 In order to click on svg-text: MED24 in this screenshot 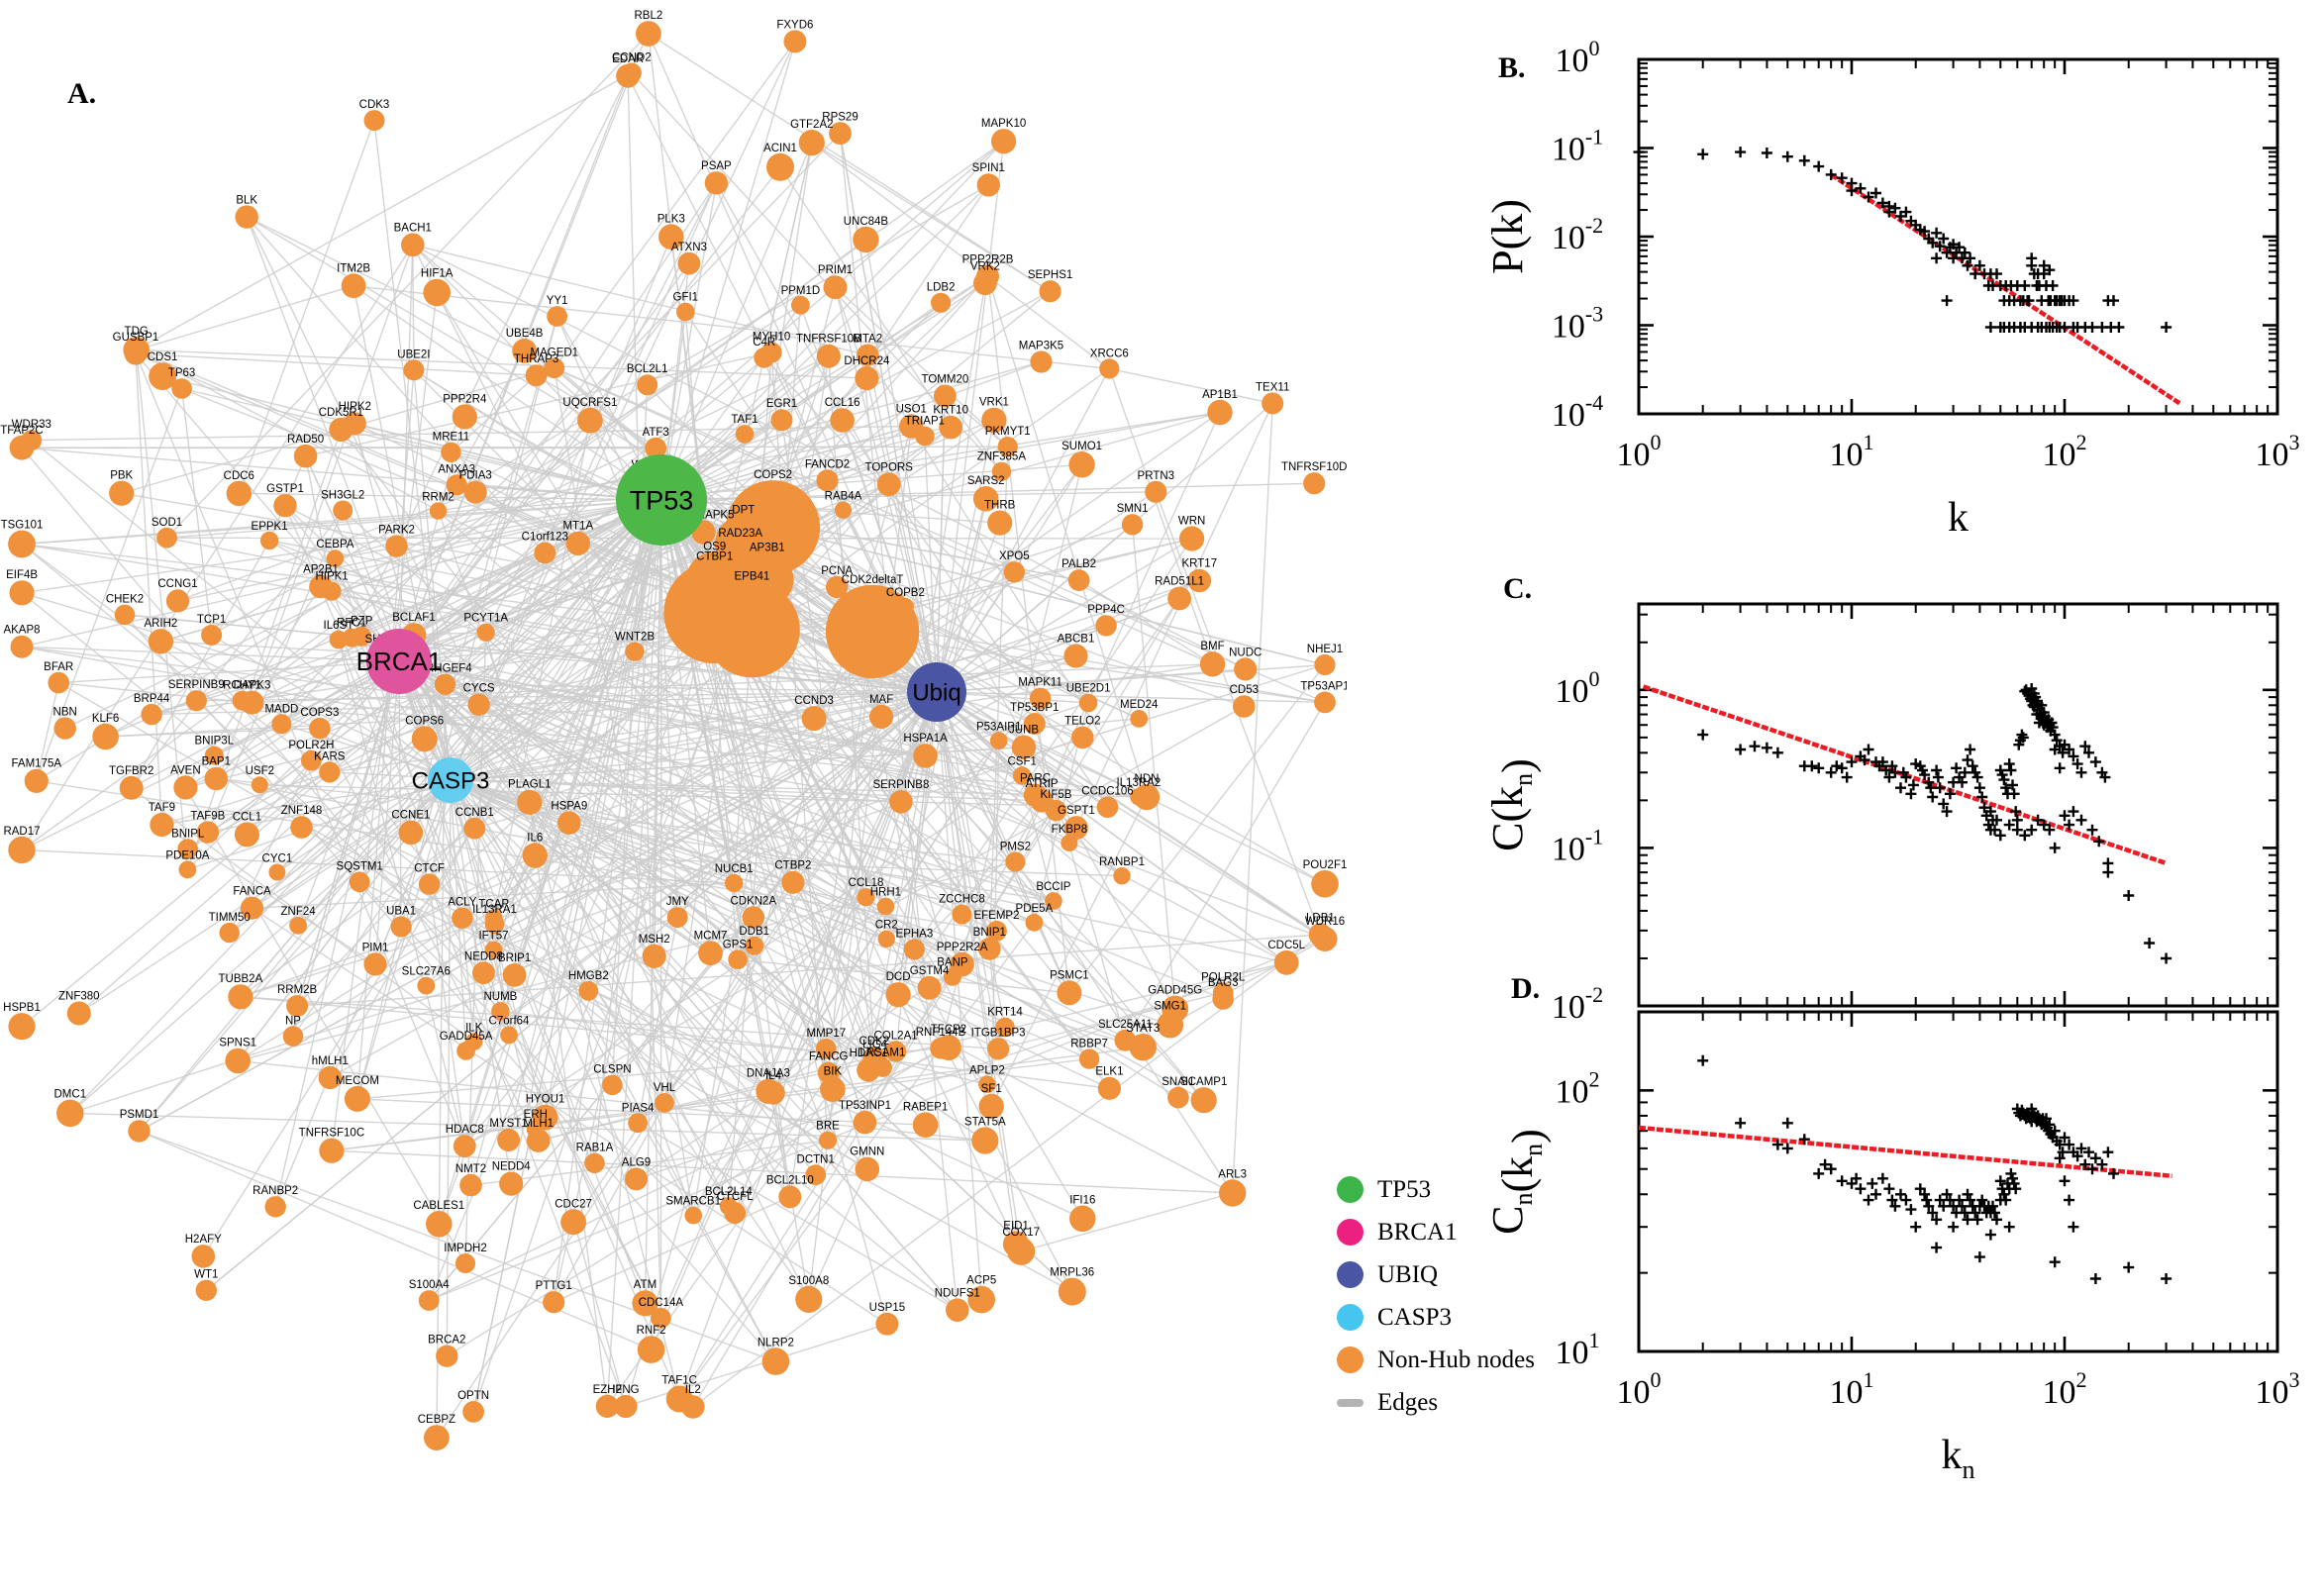, I will do `click(1140, 705)`.